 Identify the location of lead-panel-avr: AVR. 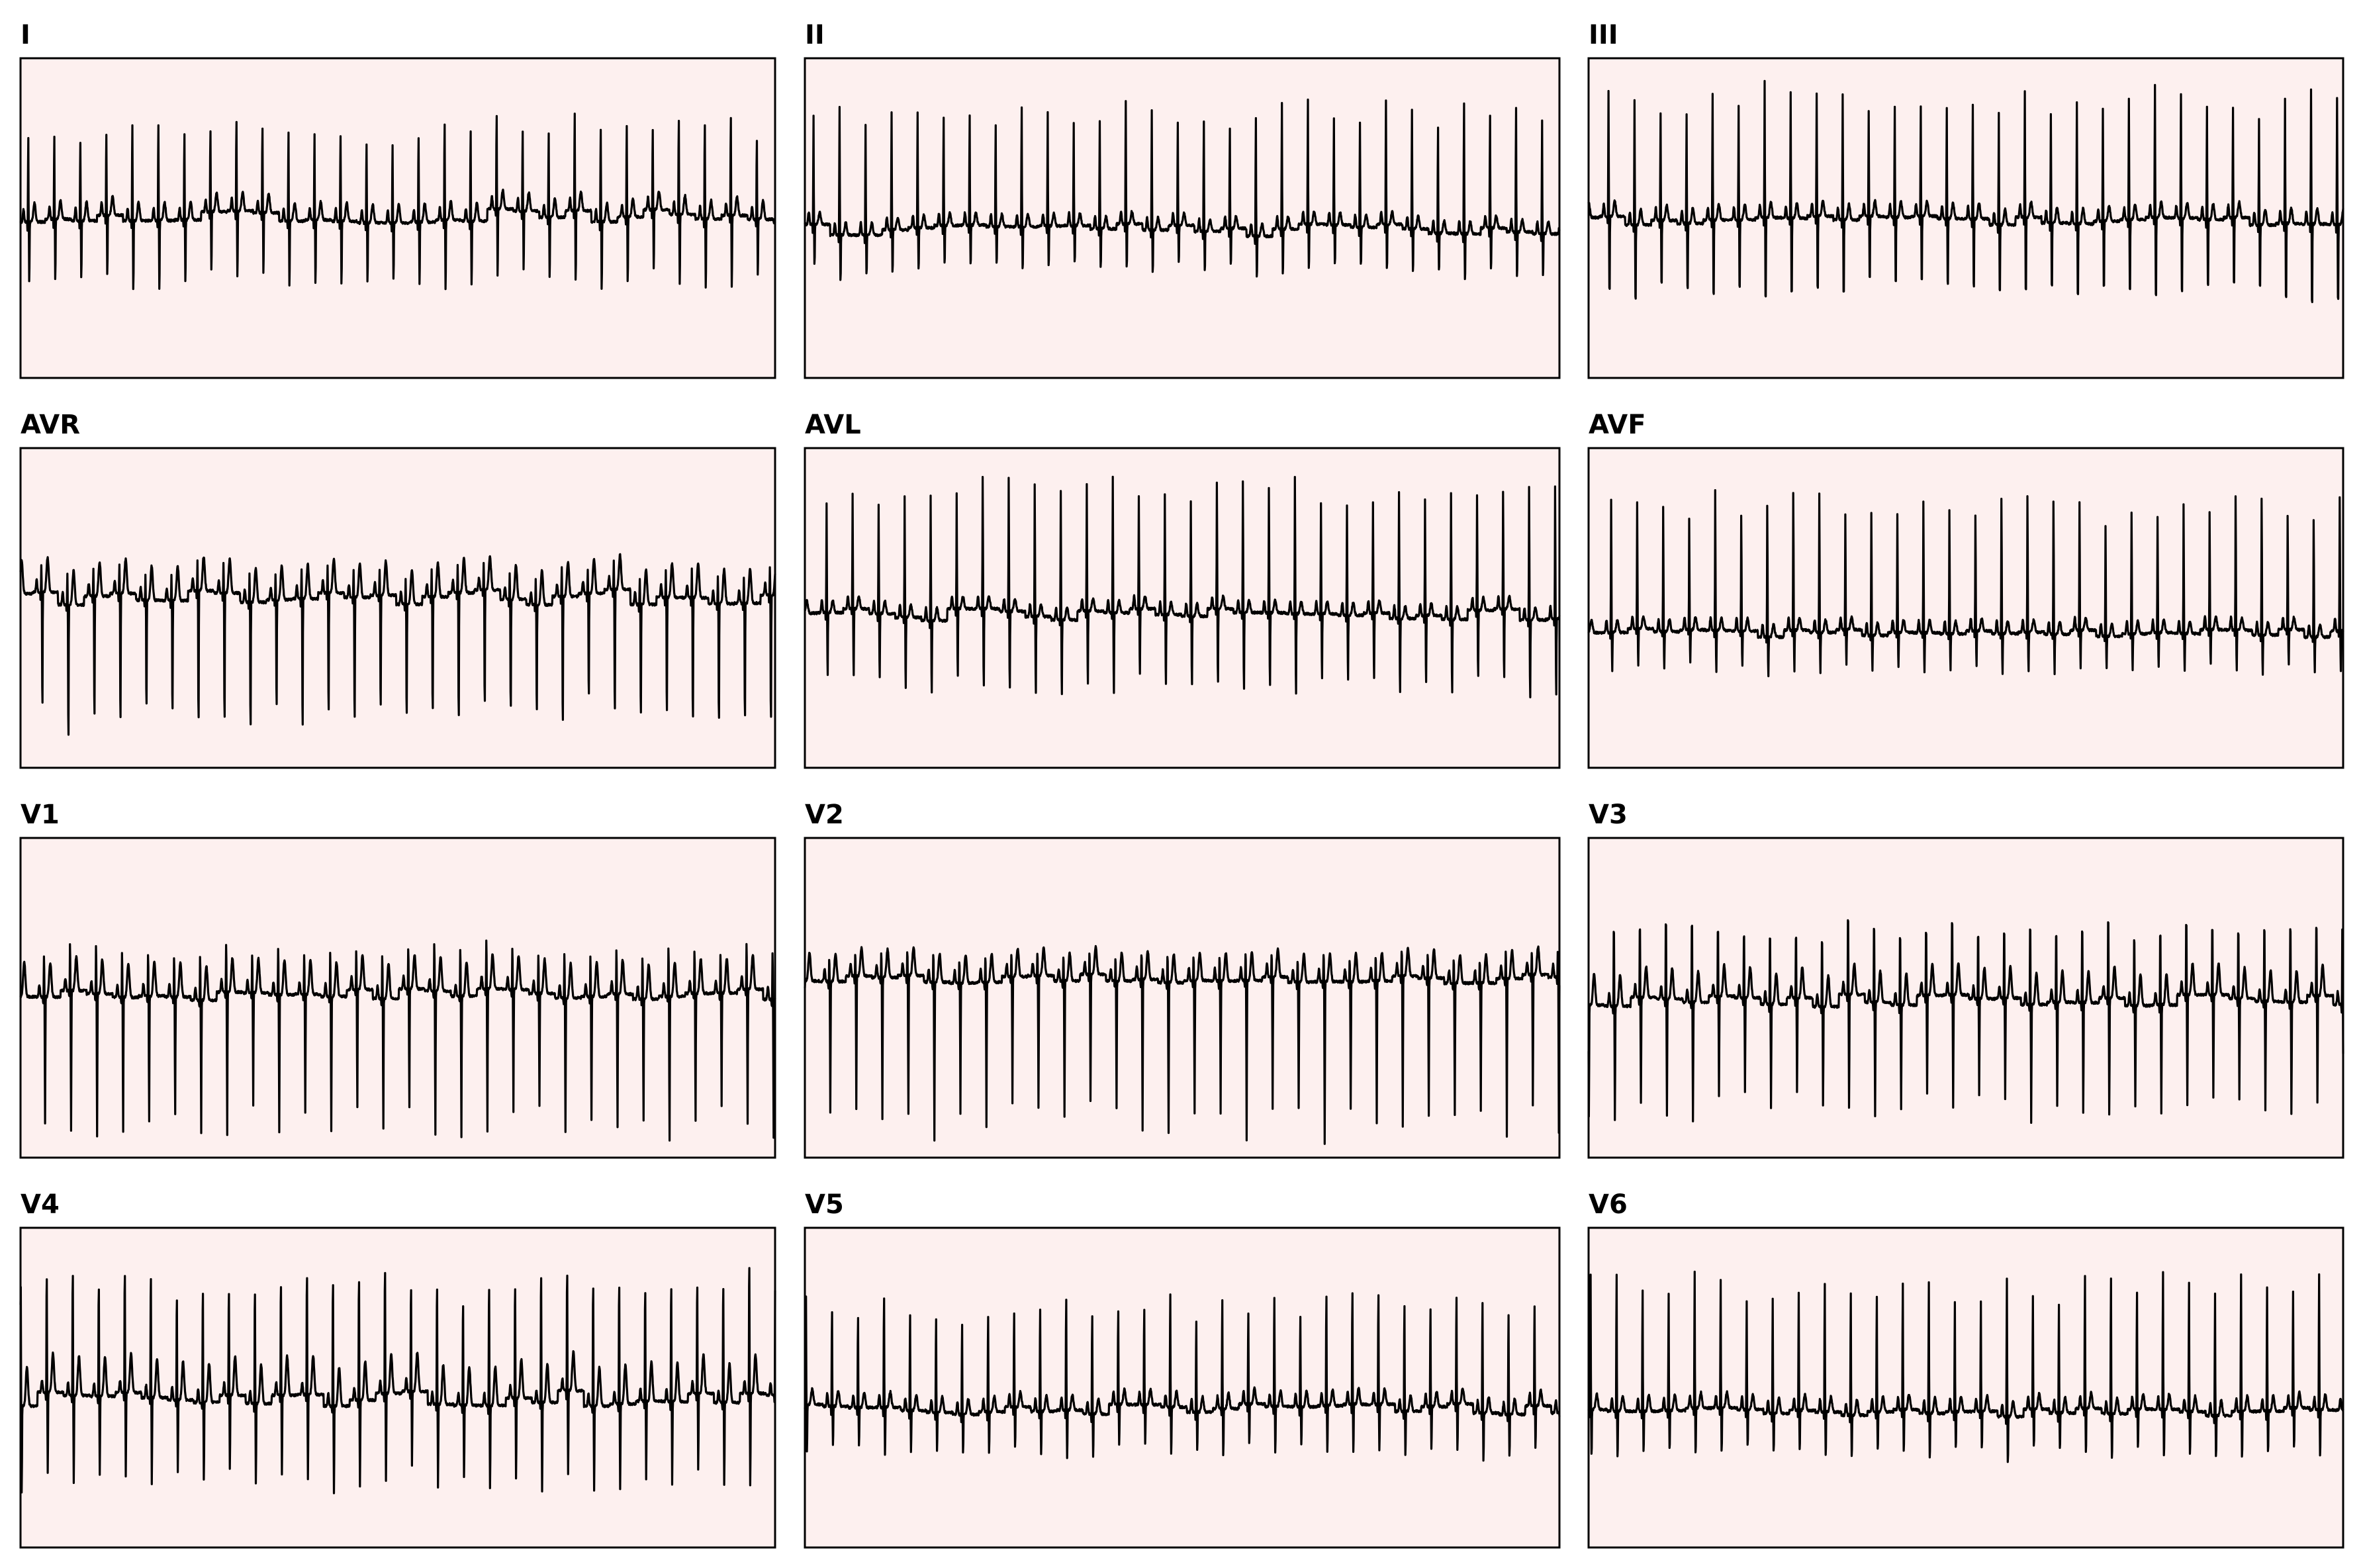
(397, 589).